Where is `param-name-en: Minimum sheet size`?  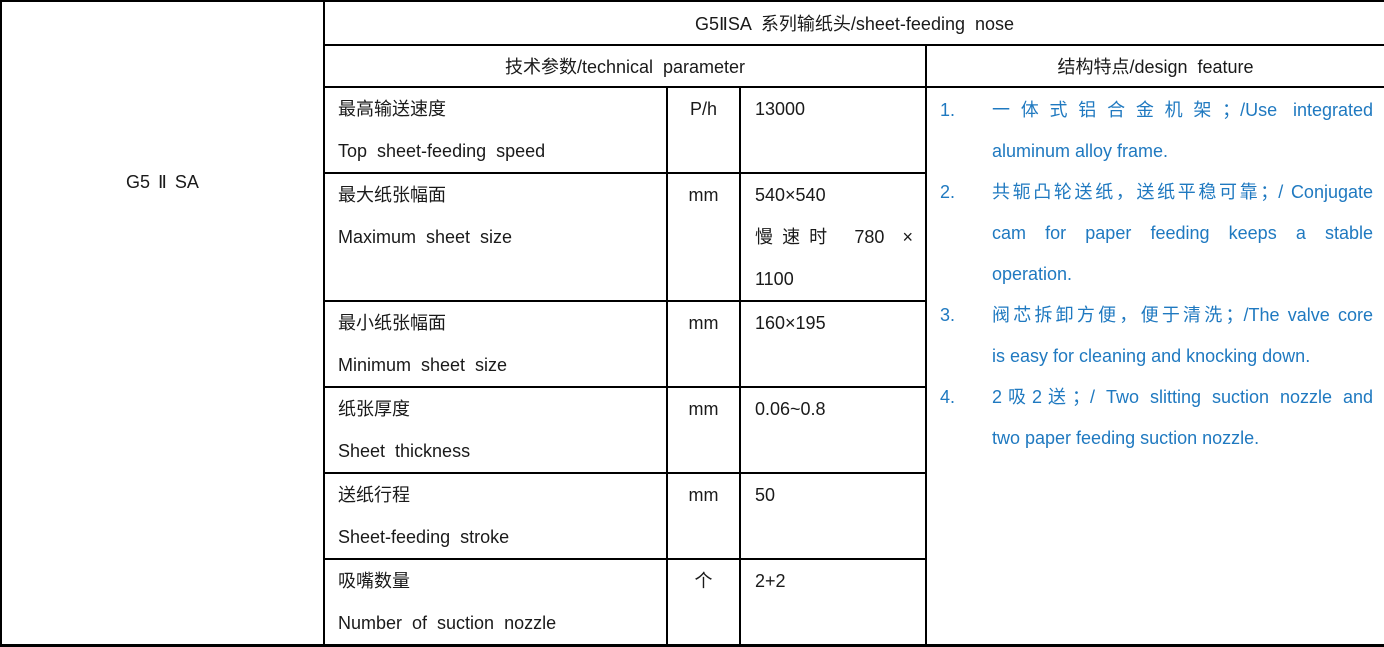 param-name-en: Minimum sheet size is located at coordinates (423, 365).